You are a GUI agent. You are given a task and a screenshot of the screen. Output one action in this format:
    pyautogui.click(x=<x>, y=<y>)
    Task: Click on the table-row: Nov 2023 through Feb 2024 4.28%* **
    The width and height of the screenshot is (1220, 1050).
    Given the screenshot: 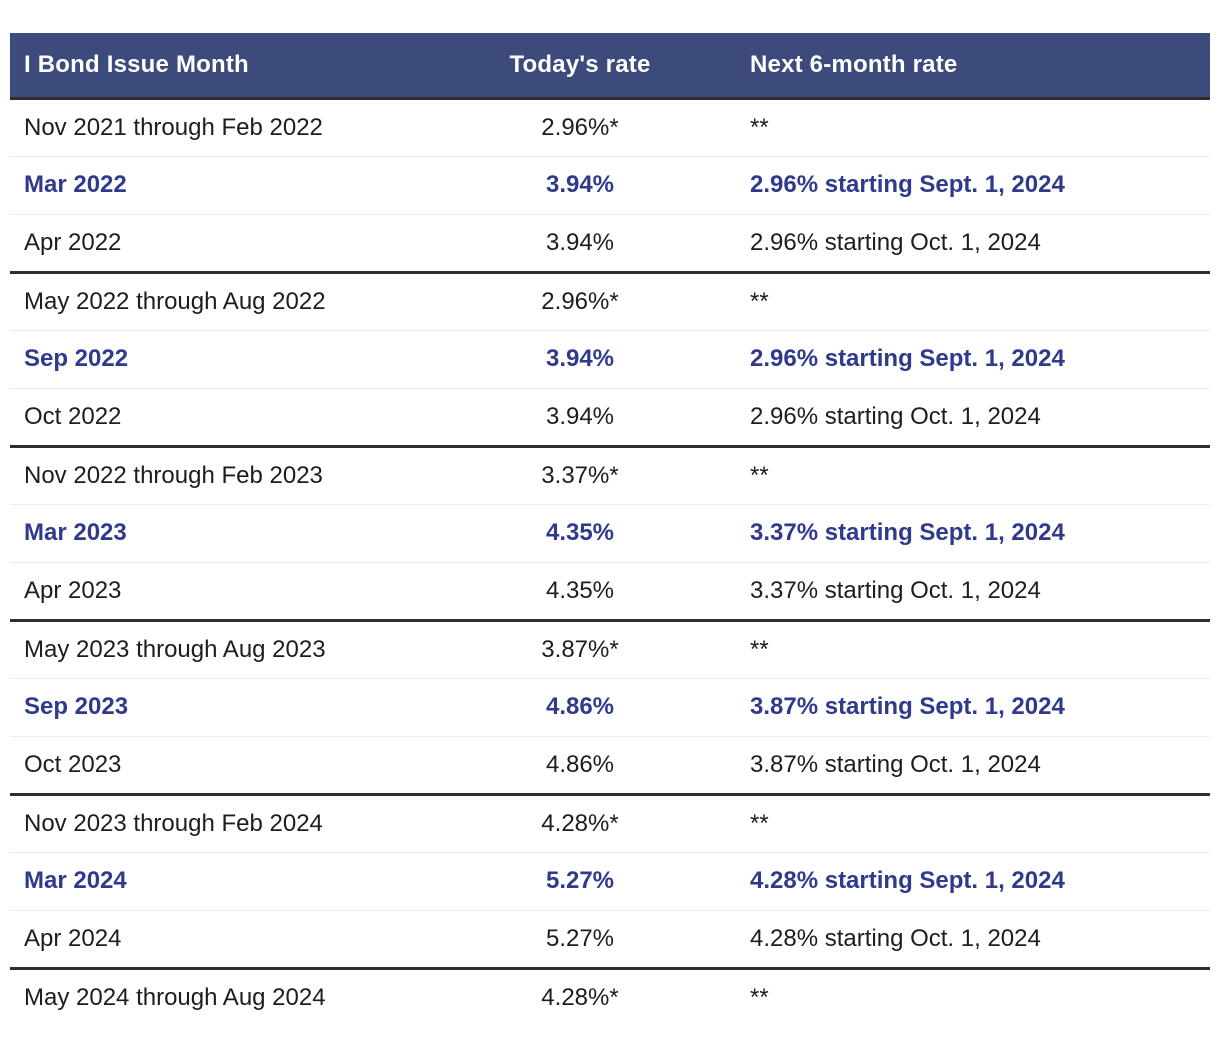 What is the action you would take?
    pyautogui.click(x=610, y=823)
    